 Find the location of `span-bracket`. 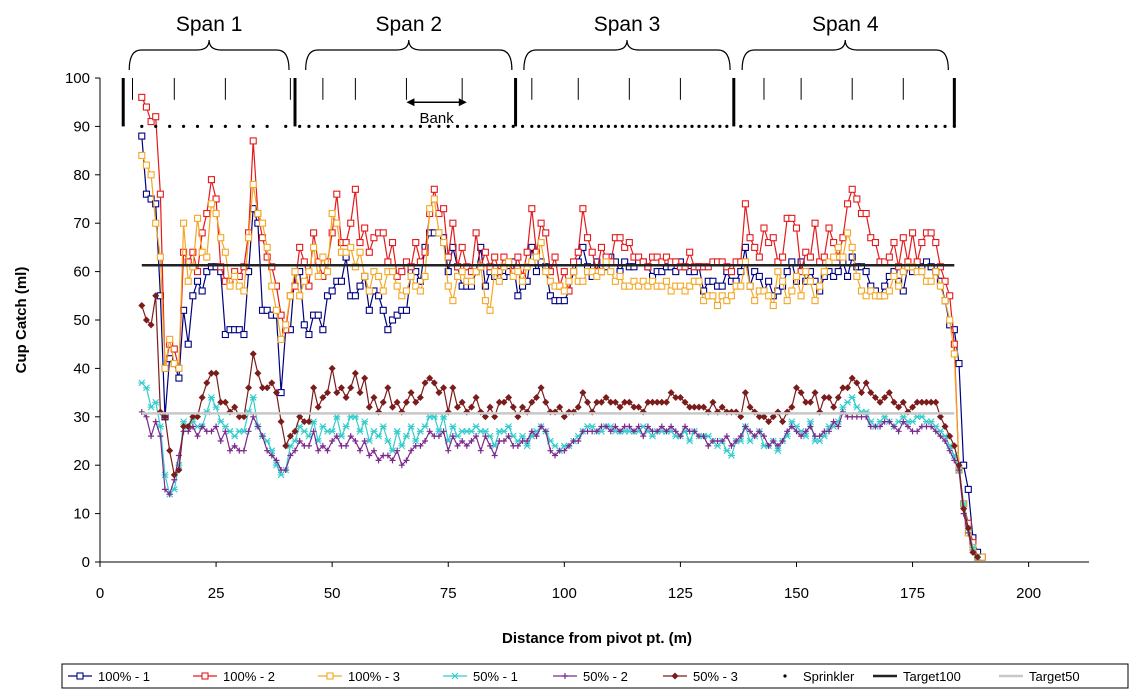

span-bracket is located at coordinates (209, 55).